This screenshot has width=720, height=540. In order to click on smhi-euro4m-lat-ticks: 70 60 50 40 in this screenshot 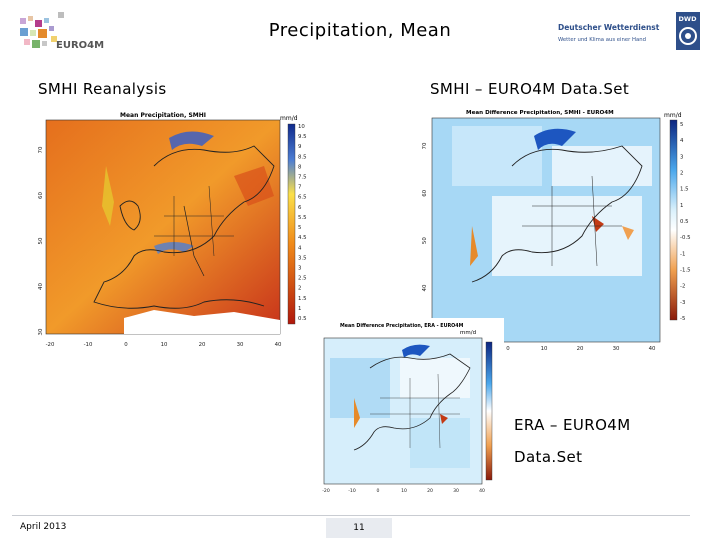, I will do `click(425, 216)`.